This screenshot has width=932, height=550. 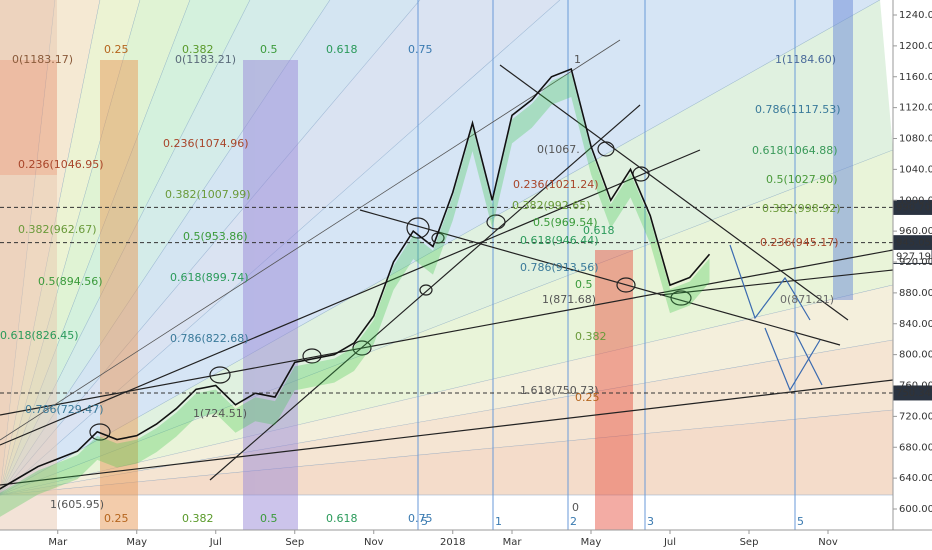 What do you see at coordinates (551, 205) in the screenshot?
I see `fib-label: 0.382(992.65)` at bounding box center [551, 205].